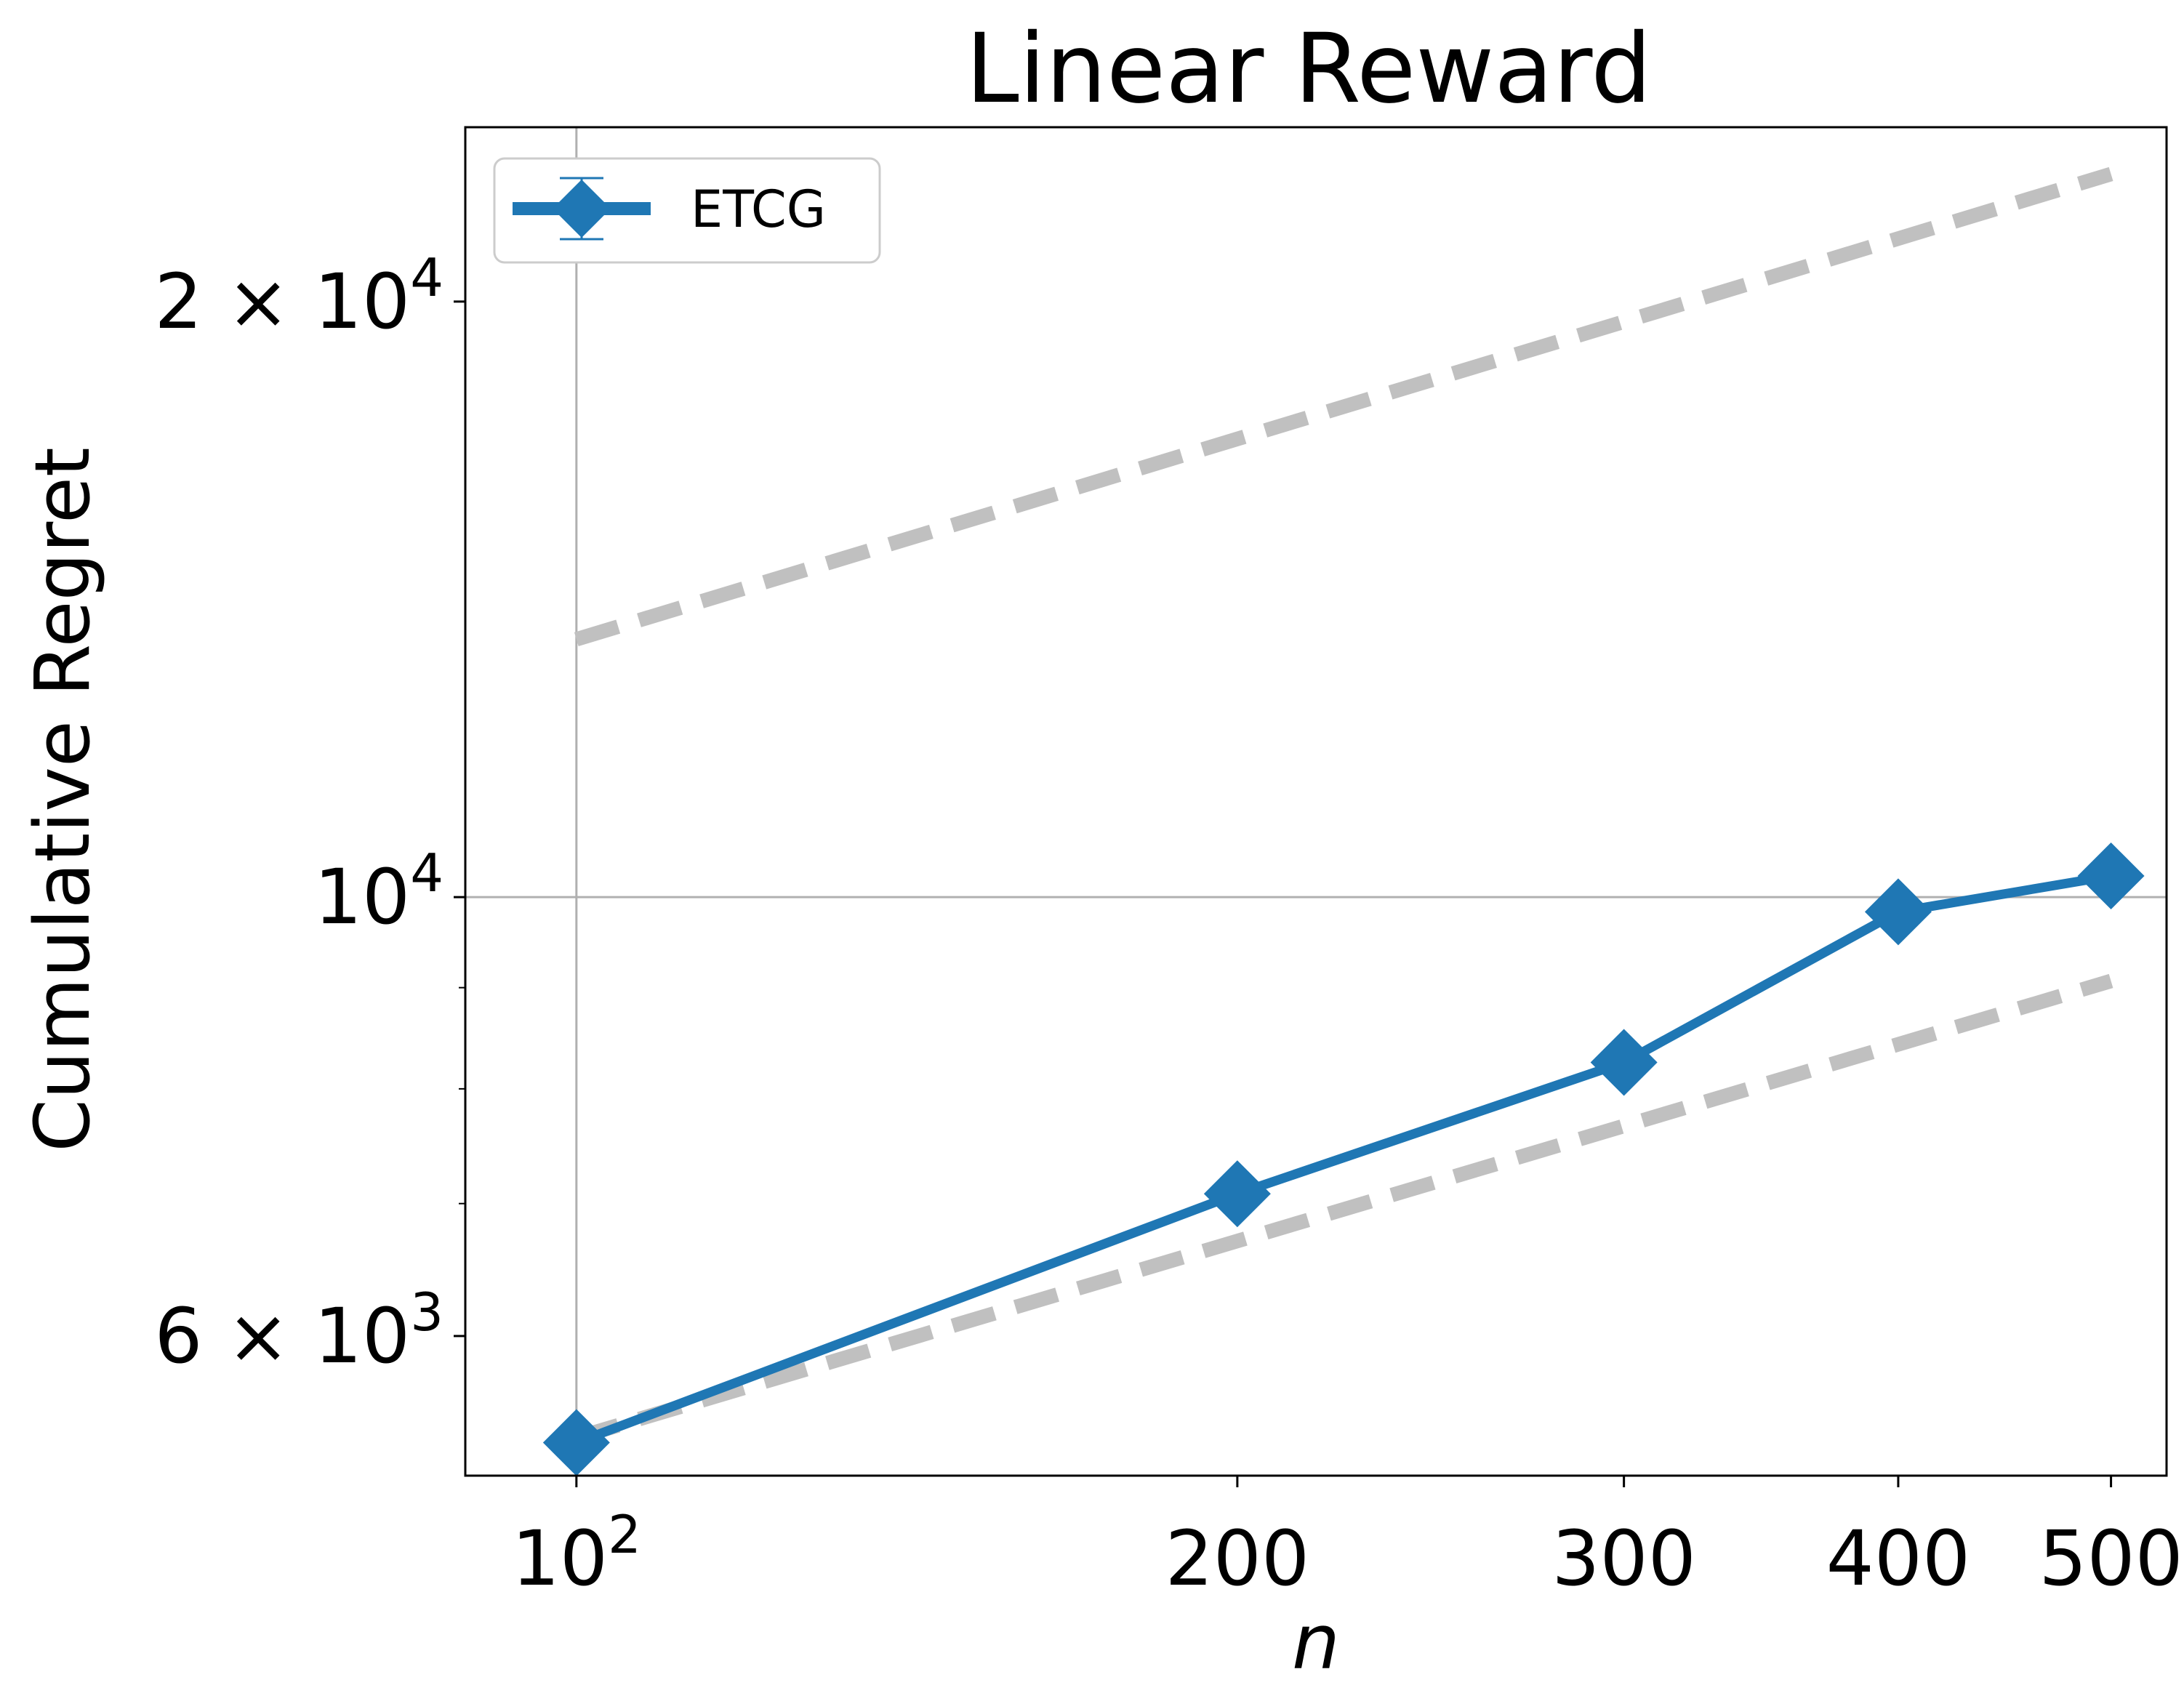 The height and width of the screenshot is (1701, 2184). I want to click on x-tick-label: 200, so click(1237, 1558).